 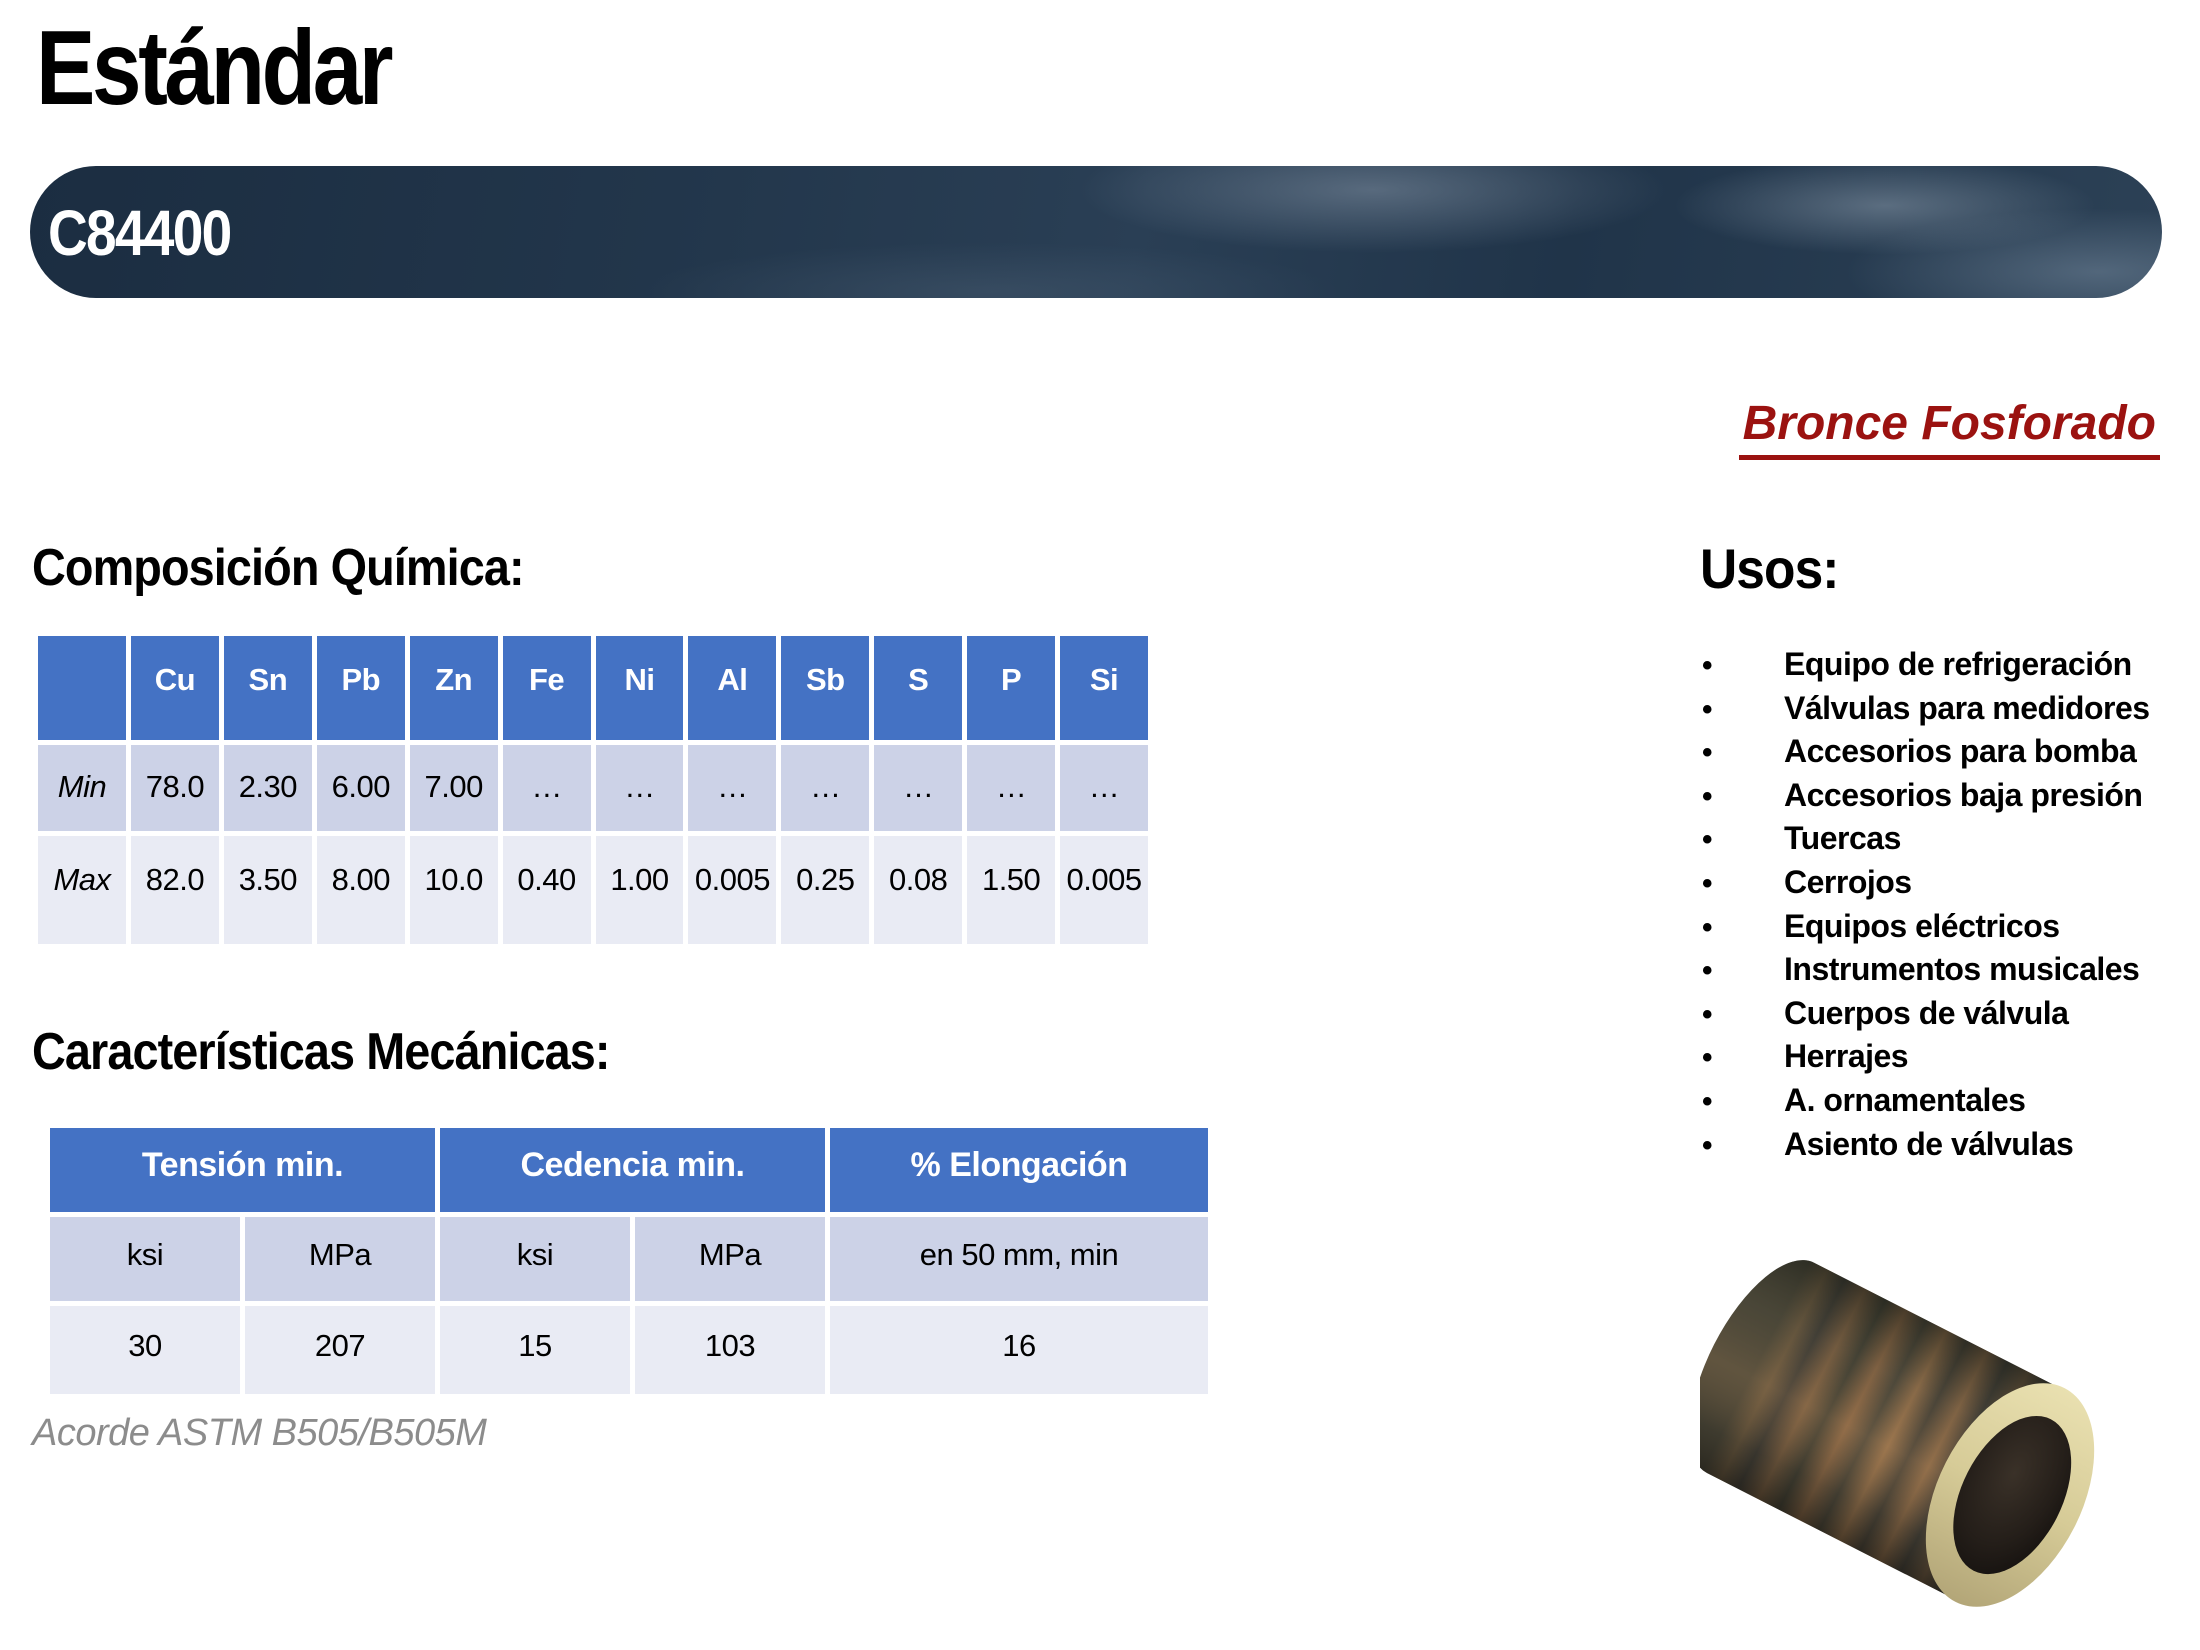 I want to click on mech-group-header: % Elongación, so click(x=1019, y=1170).